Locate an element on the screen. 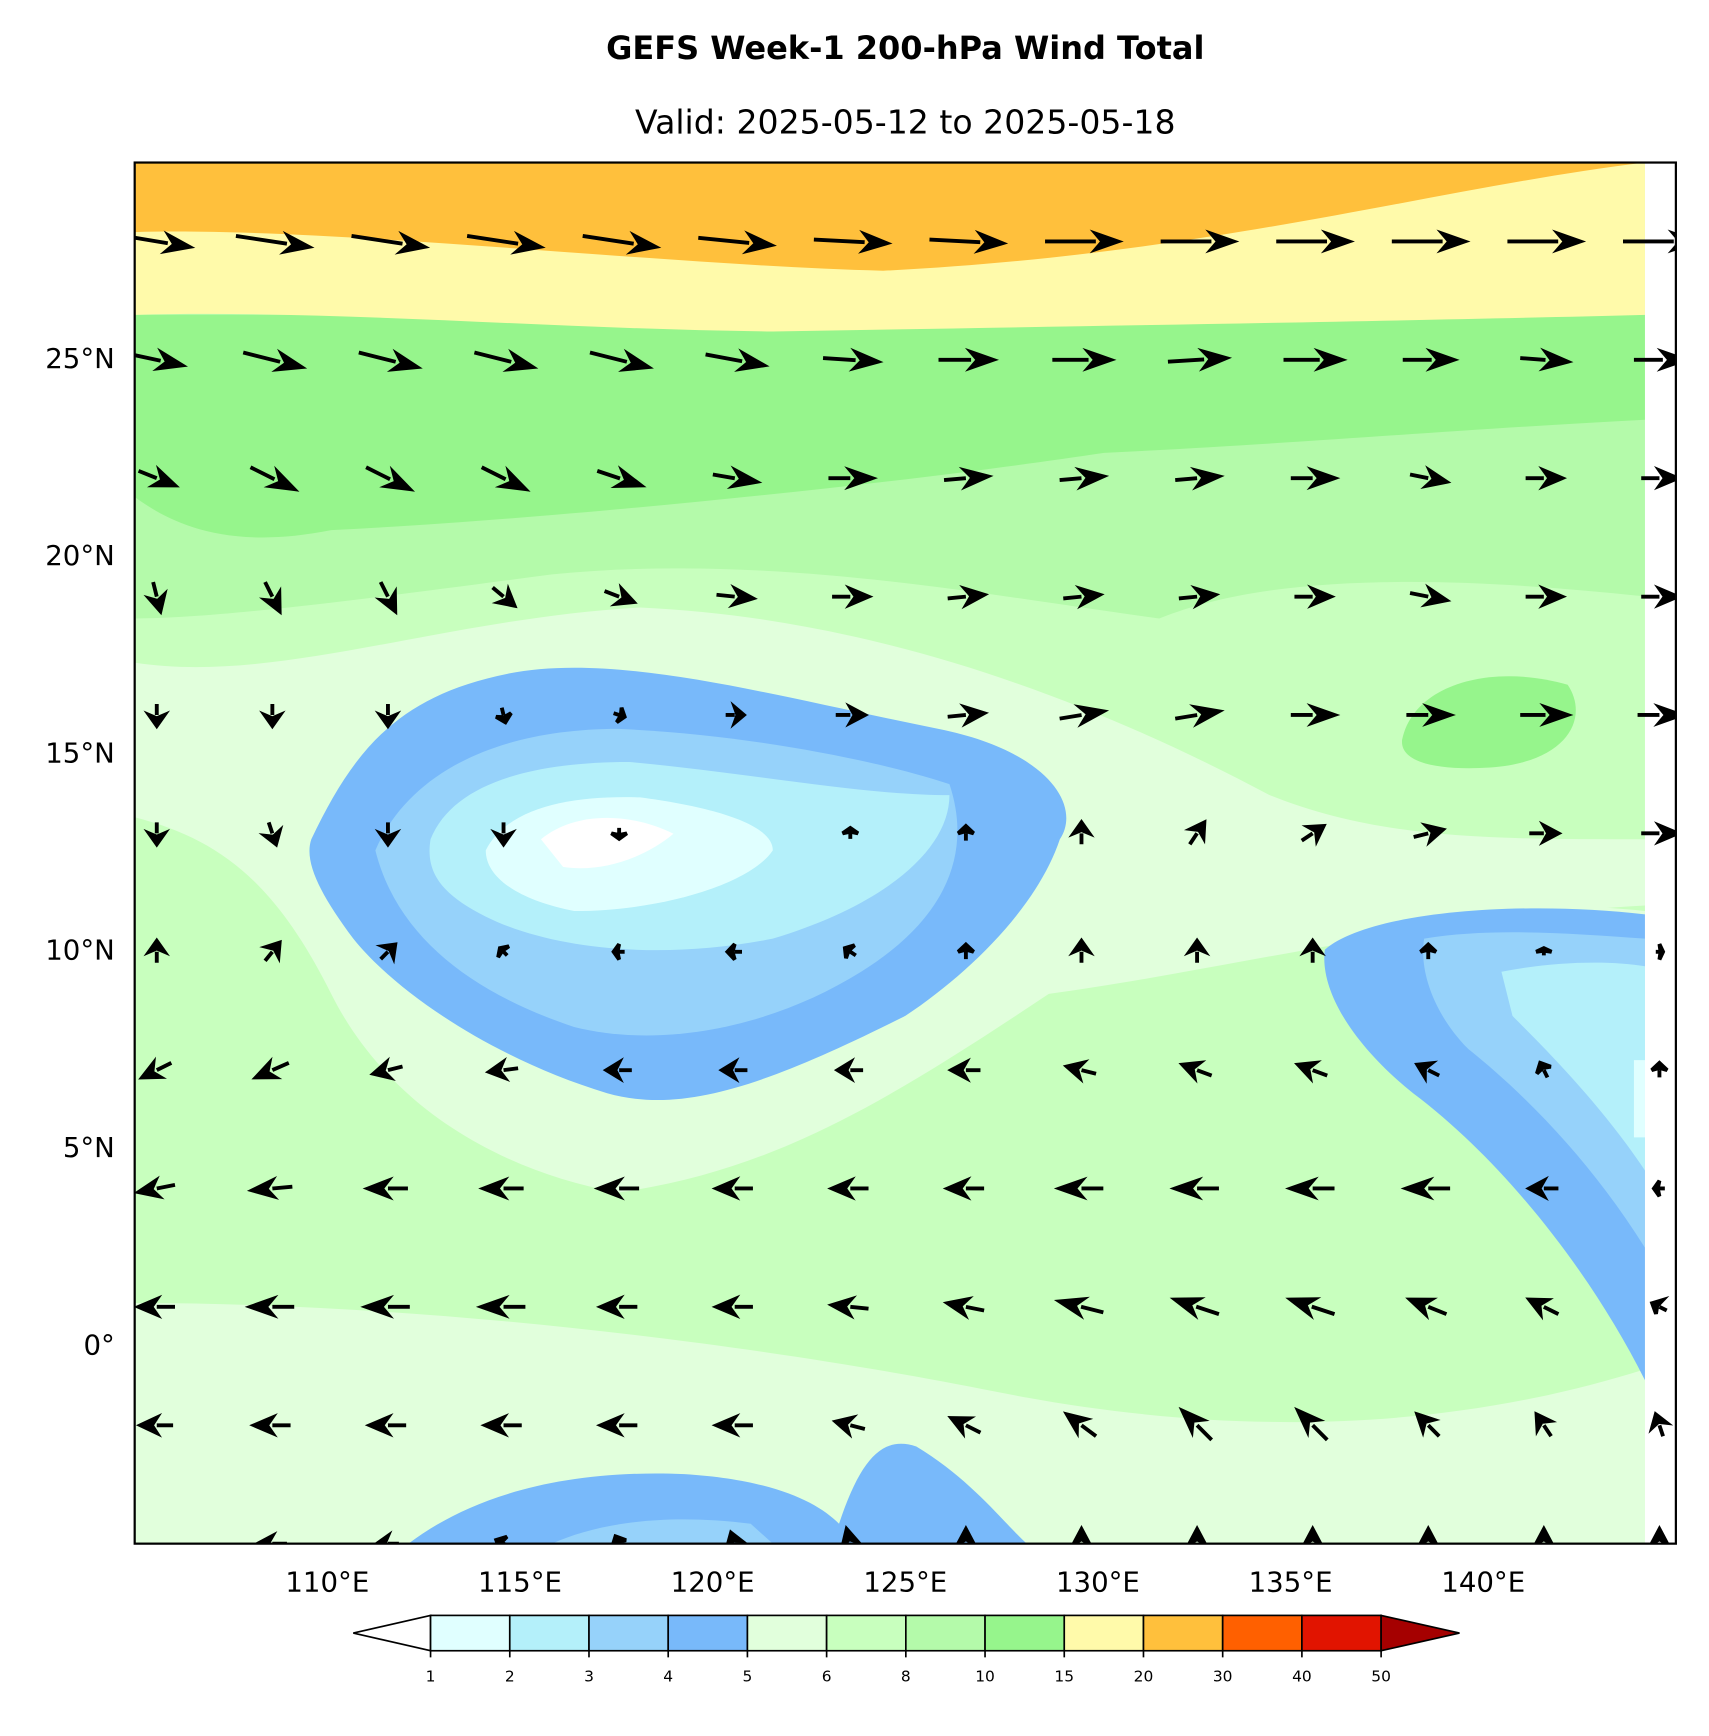 The width and height of the screenshot is (1709, 1736). colorbar-label: 15 is located at coordinates (1064, 1677).